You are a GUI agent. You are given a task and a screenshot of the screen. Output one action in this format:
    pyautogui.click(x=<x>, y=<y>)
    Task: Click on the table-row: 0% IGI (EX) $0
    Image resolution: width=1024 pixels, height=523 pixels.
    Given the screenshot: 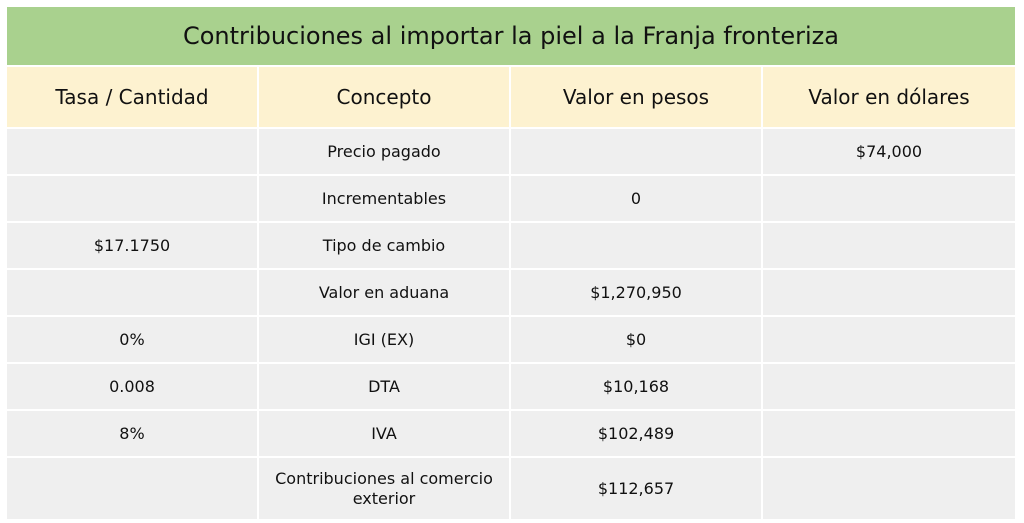 What is the action you would take?
    pyautogui.click(x=511, y=340)
    